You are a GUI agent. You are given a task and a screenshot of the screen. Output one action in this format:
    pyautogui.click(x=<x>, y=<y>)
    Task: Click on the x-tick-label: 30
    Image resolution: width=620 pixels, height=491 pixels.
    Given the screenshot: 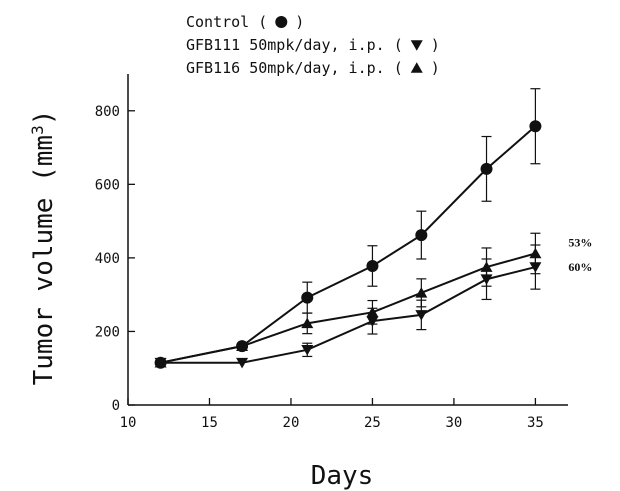 What is the action you would take?
    pyautogui.click(x=453, y=423)
    